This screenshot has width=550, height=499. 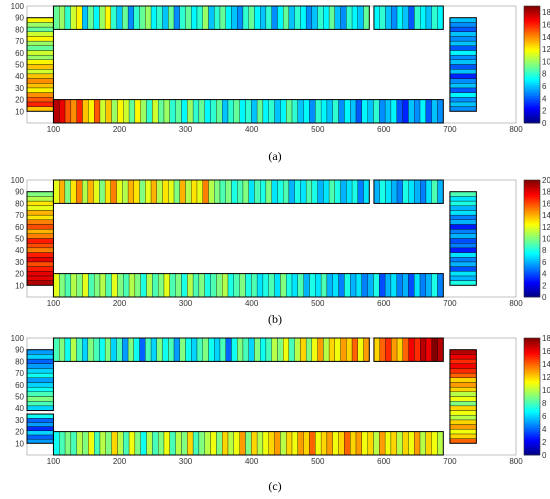 What do you see at coordinates (19, 192) in the screenshot?
I see `y-tick-label: 90` at bounding box center [19, 192].